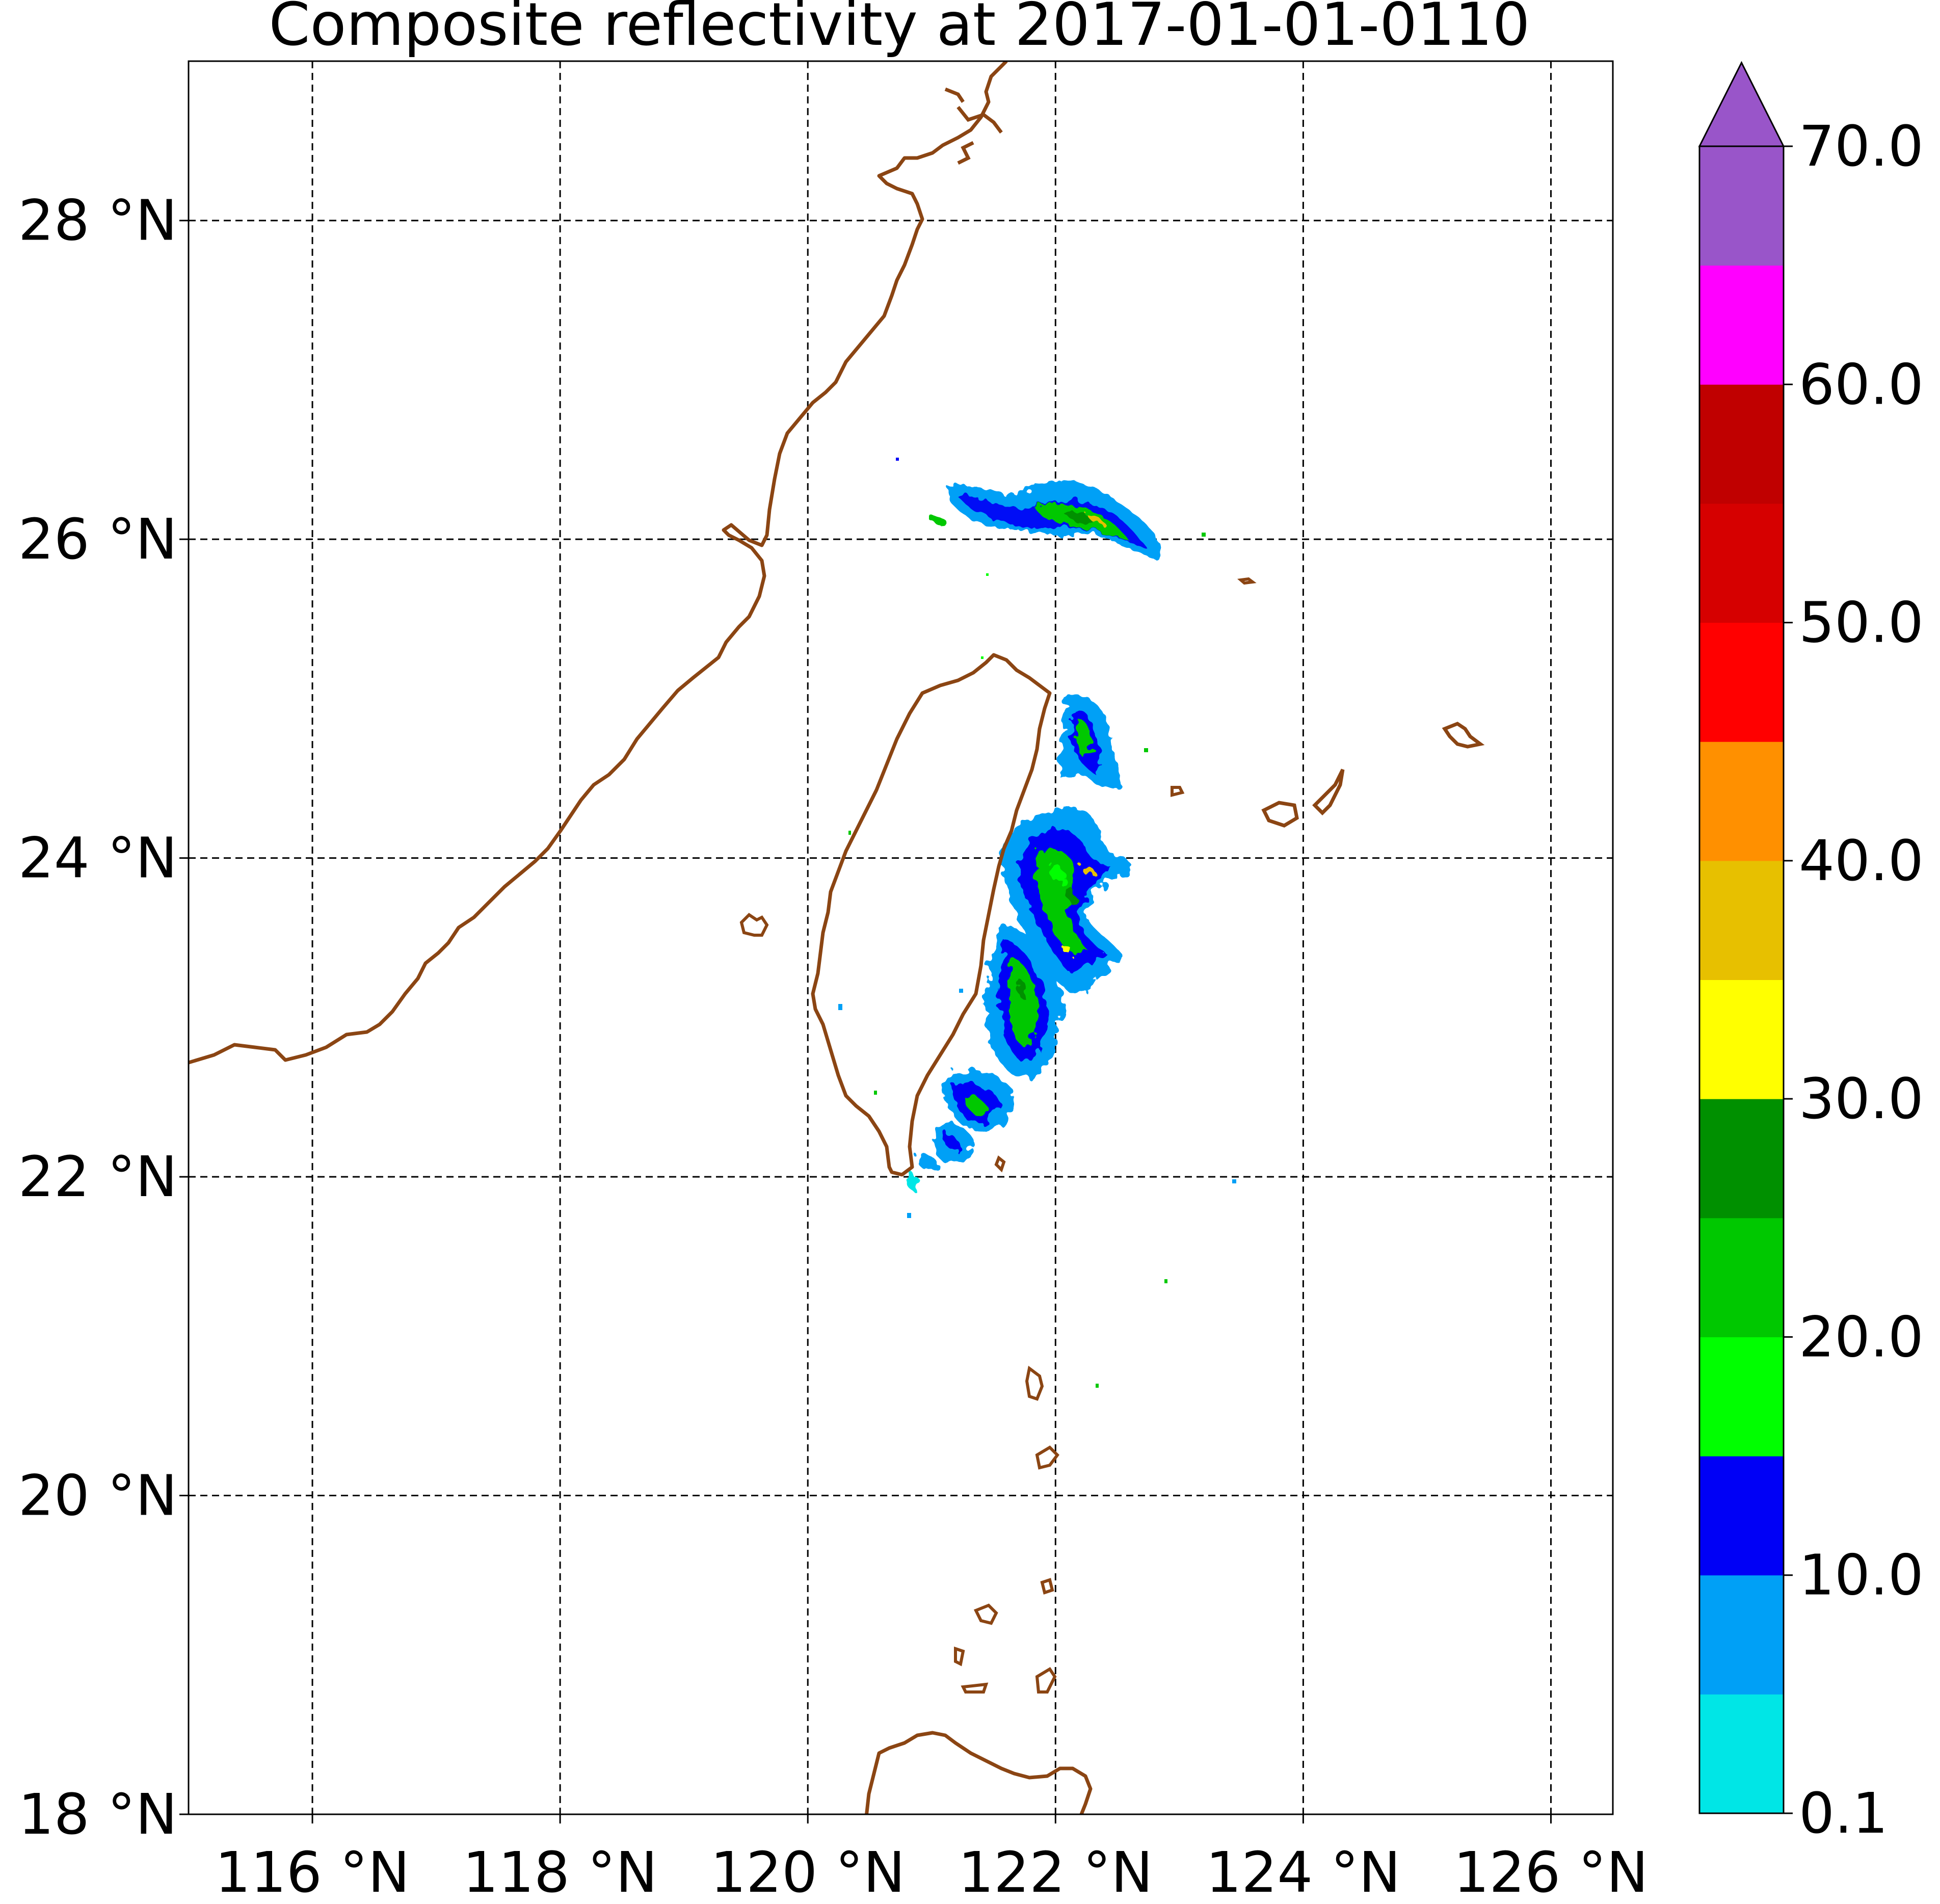 The height and width of the screenshot is (1904, 1940). Describe the element at coordinates (1090, 743) in the screenshot. I see `echo-east-taiwan-north` at that location.